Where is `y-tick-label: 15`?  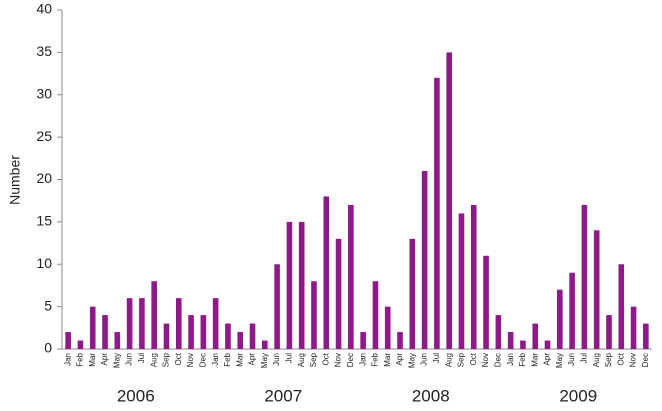
y-tick-label: 15 is located at coordinates (44, 221).